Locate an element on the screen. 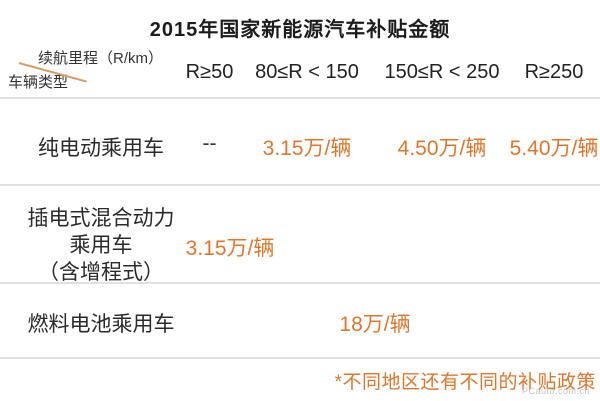 The height and width of the screenshot is (401, 600). column-header-150-250: 150≤R < 250 is located at coordinates (442, 72).